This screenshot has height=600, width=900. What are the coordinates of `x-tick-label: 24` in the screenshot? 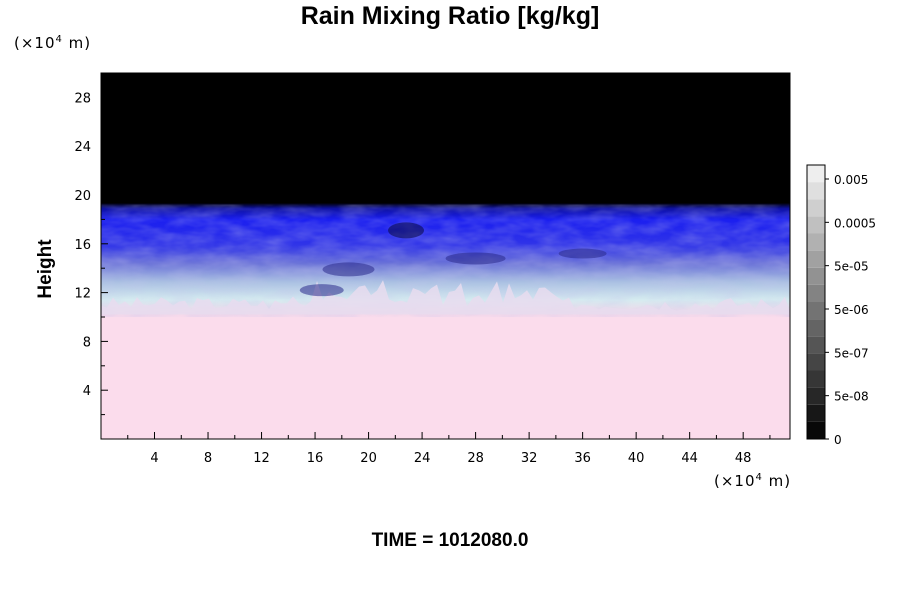 It's located at (422, 458).